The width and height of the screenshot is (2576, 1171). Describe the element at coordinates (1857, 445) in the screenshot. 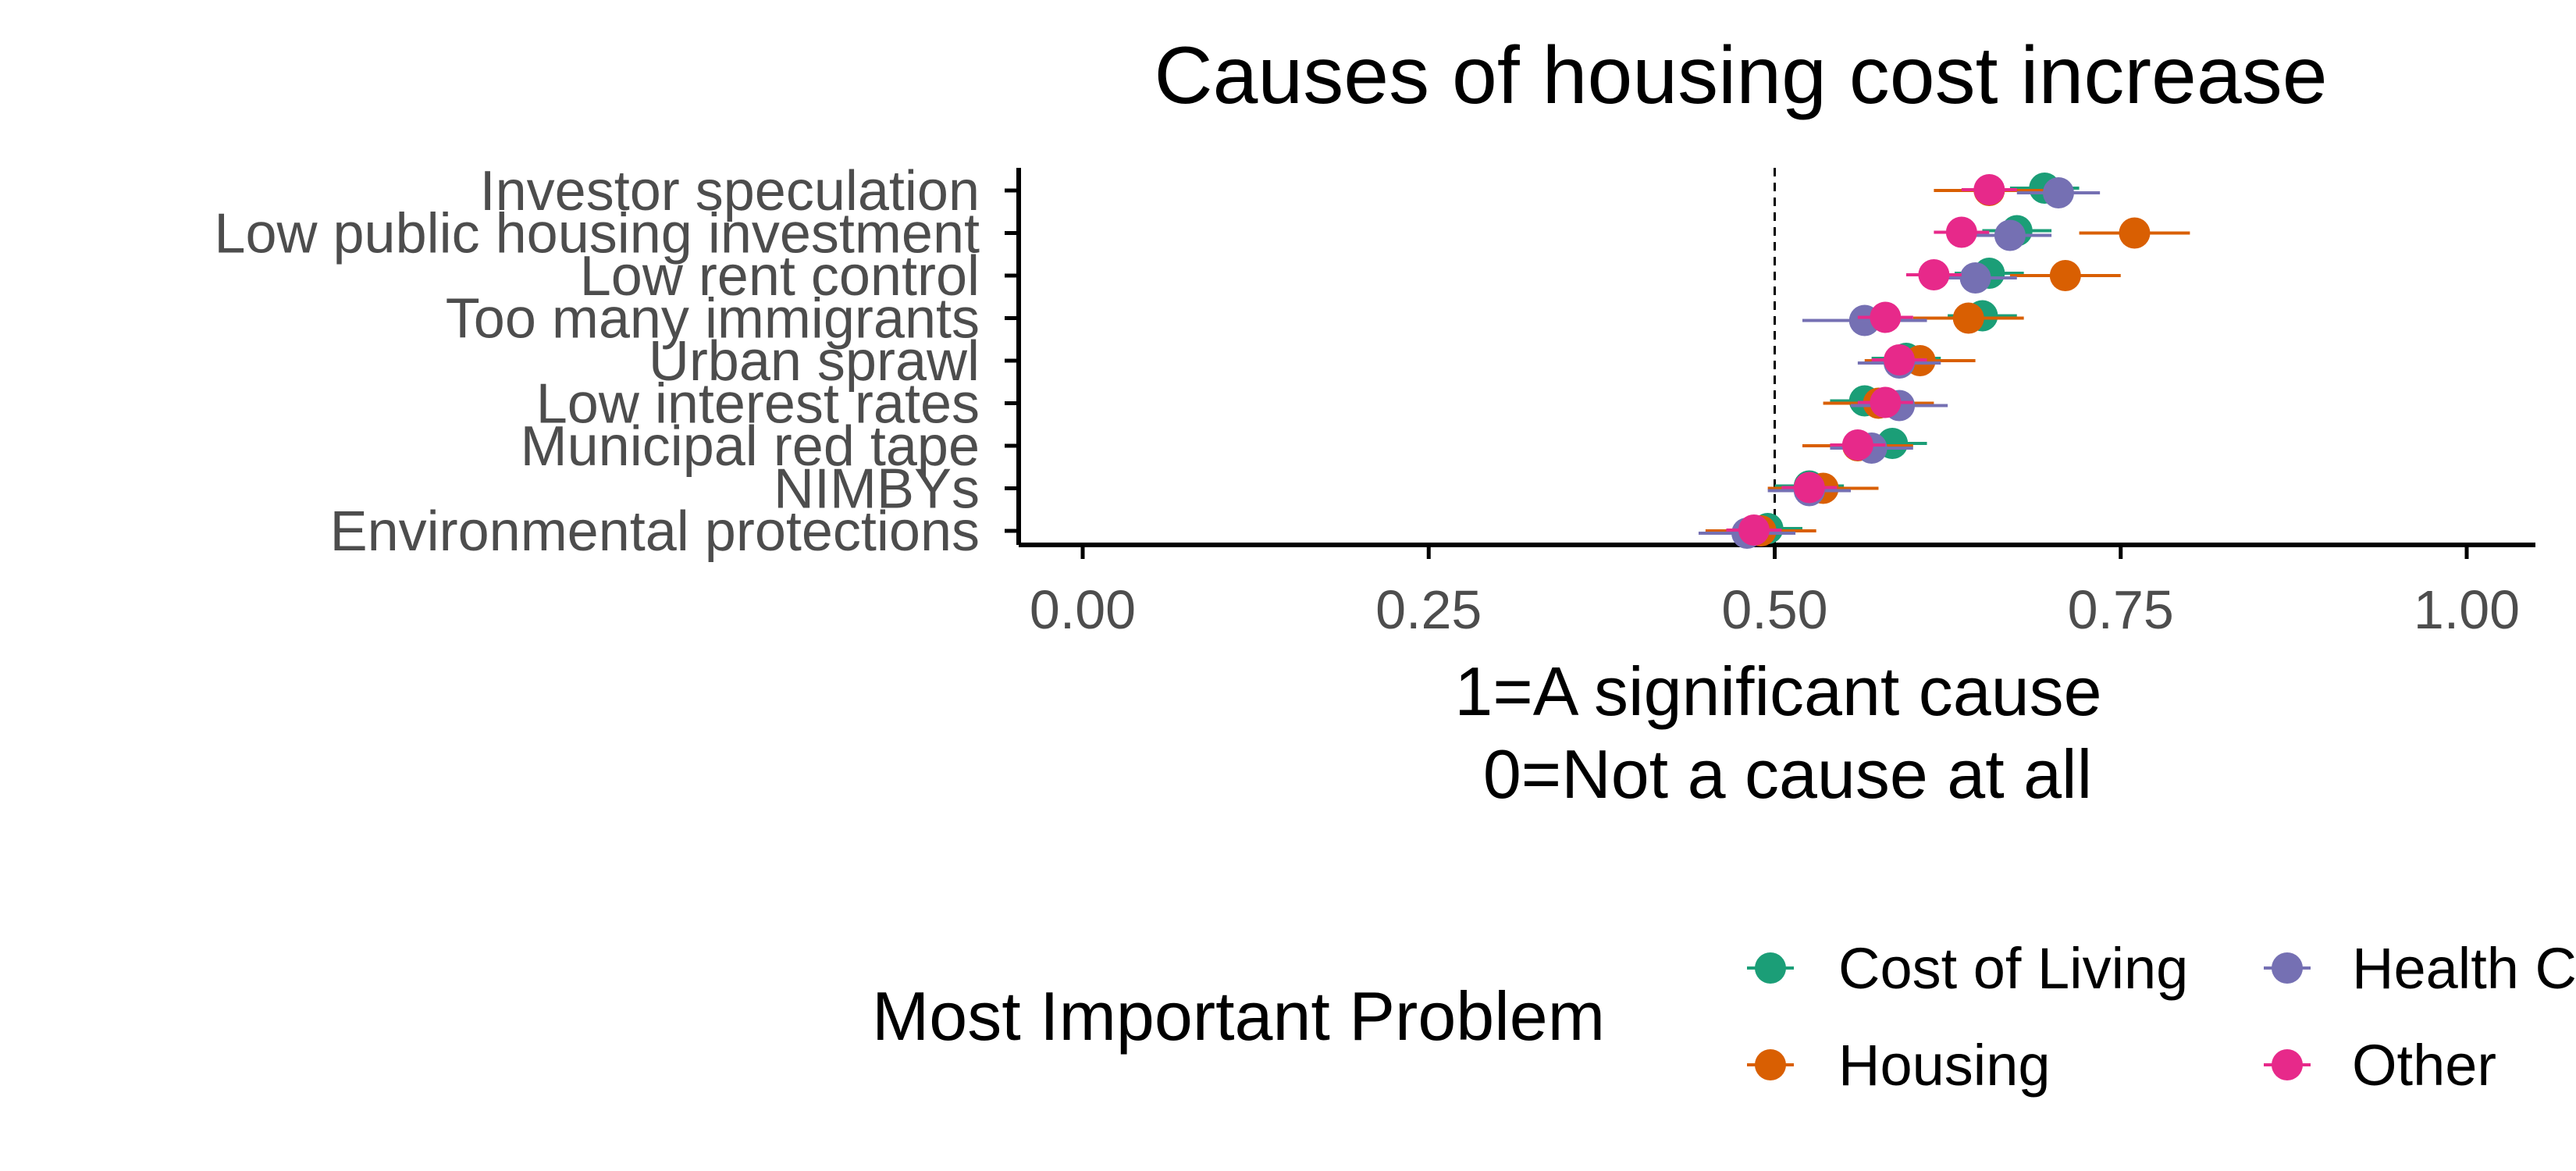

I see `point-other-municipal-red-tape` at that location.